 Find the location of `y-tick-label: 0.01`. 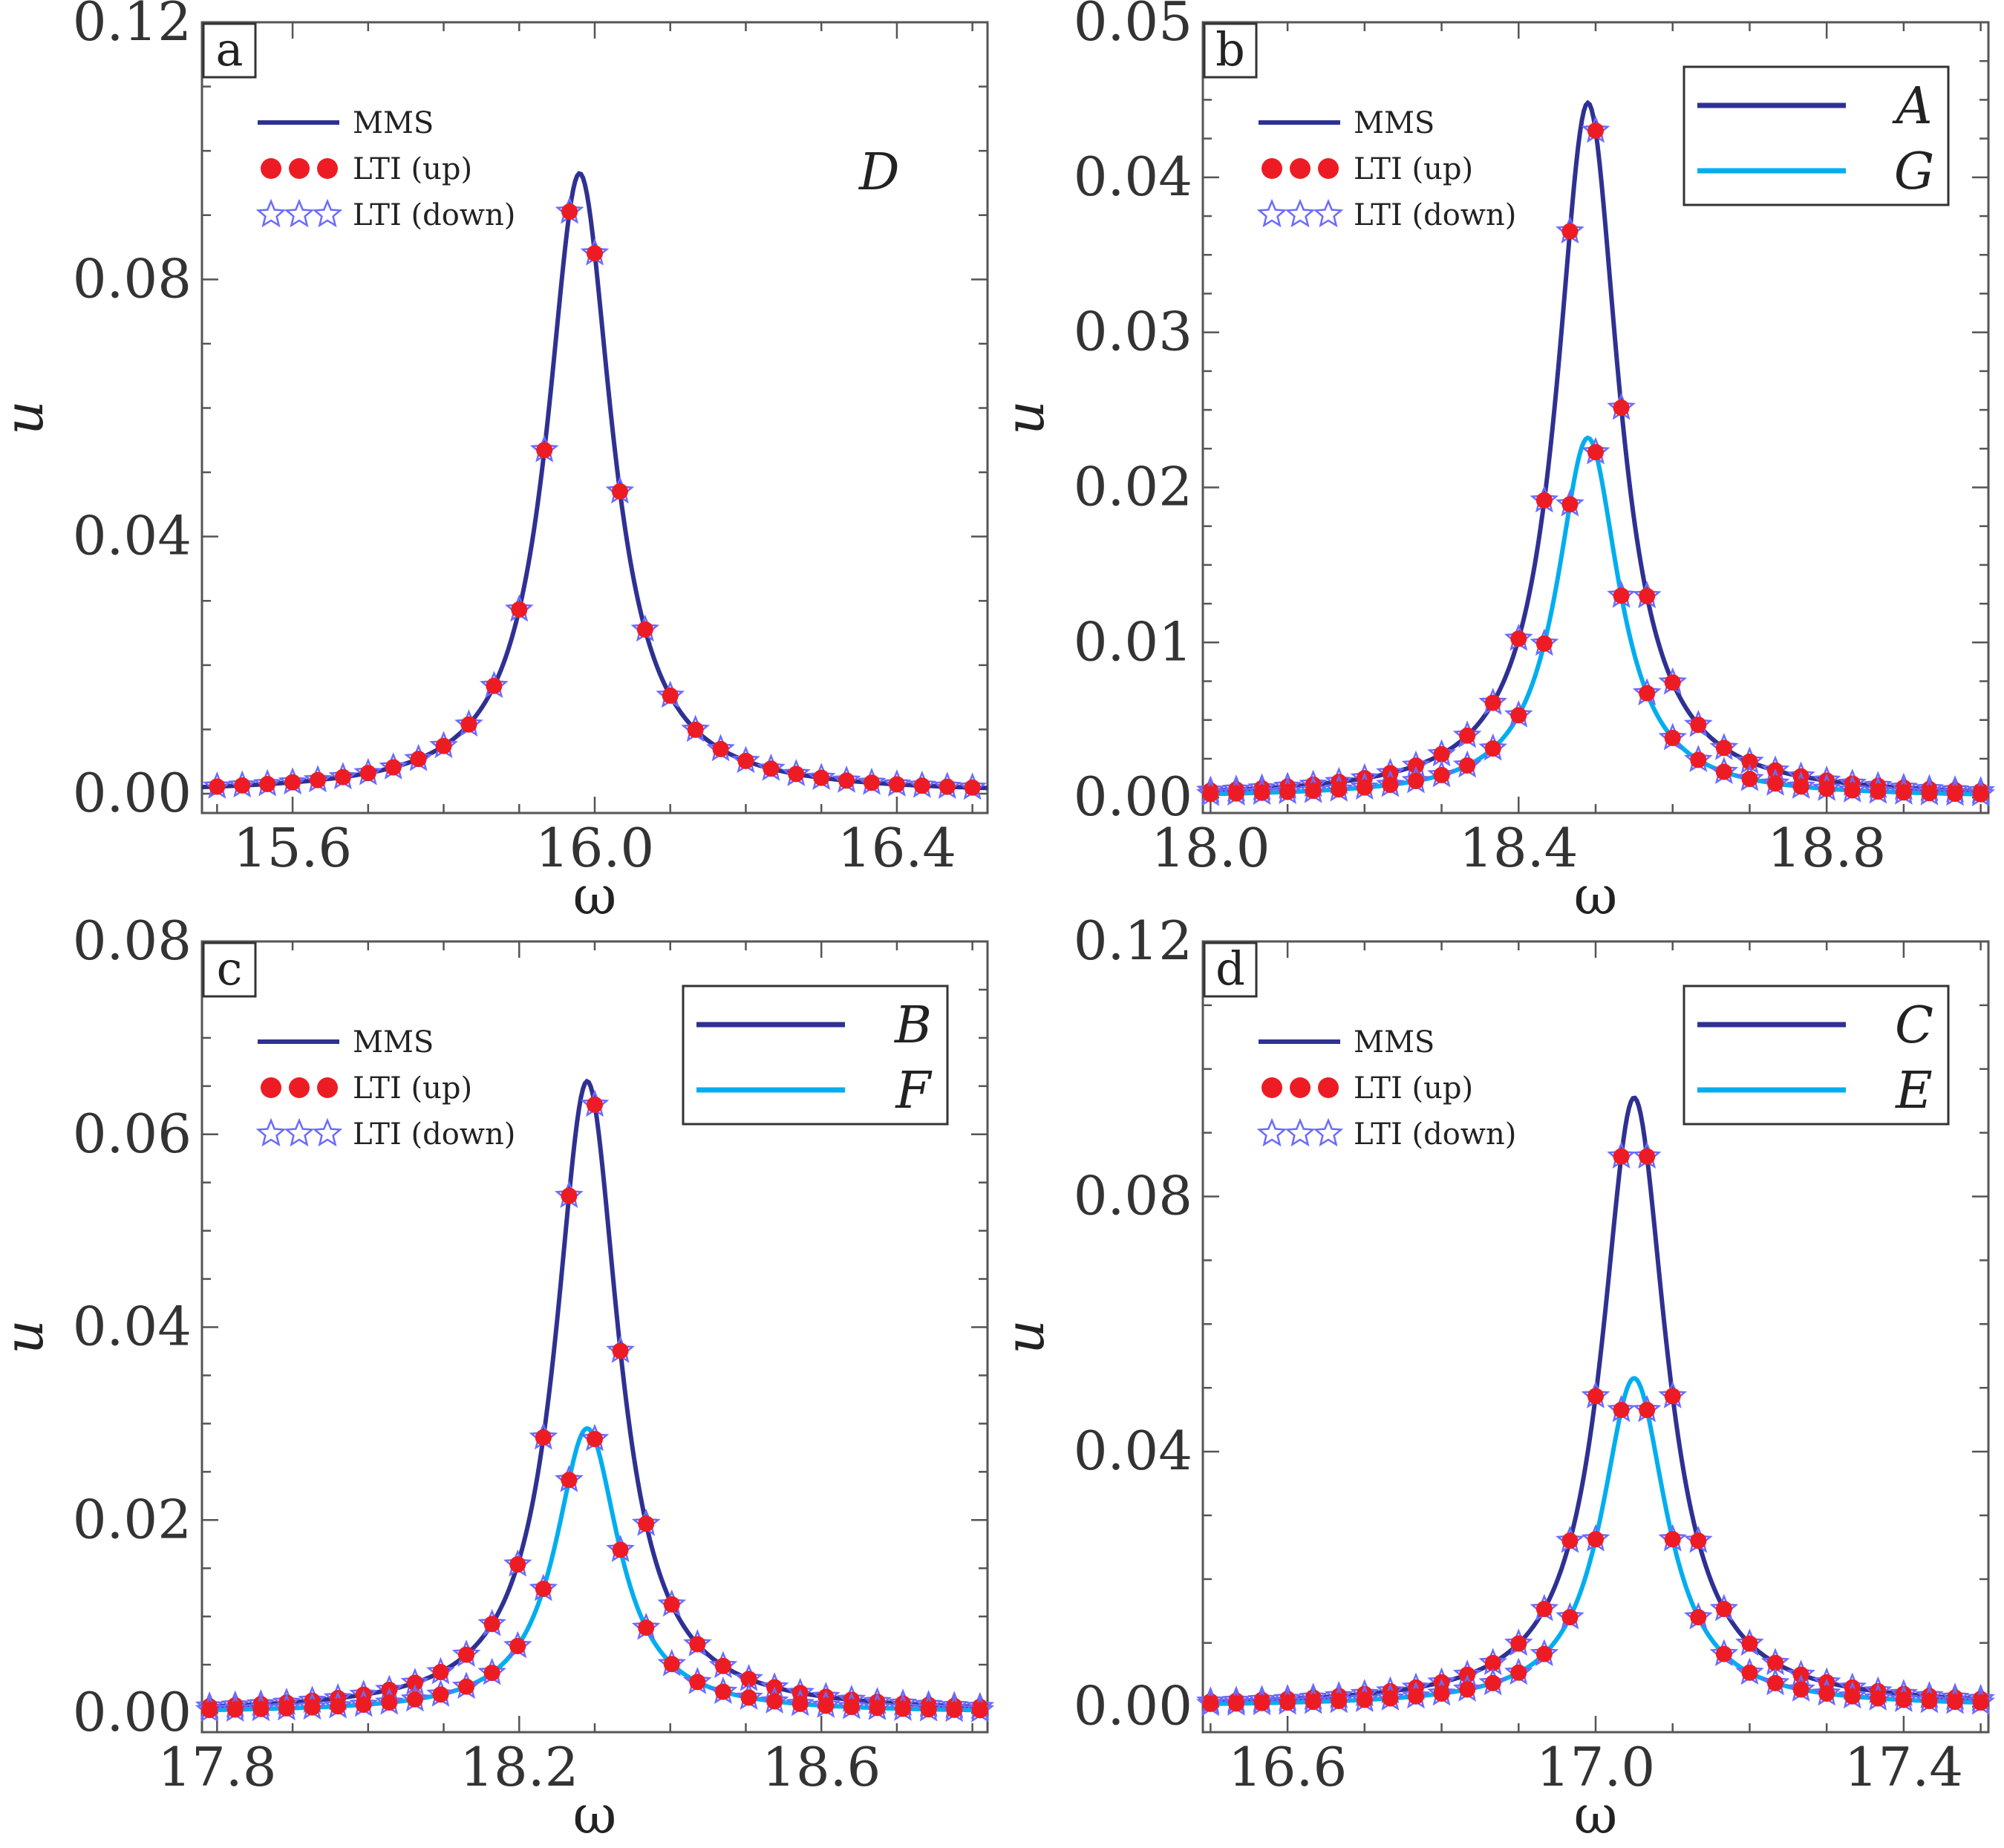

y-tick-label: 0.01 is located at coordinates (1133, 641).